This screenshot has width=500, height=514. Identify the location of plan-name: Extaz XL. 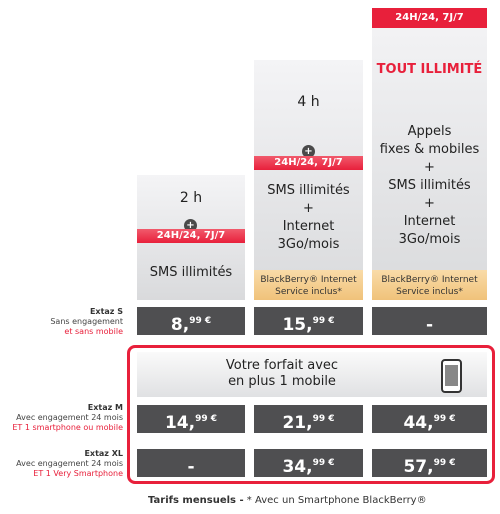
(103, 453).